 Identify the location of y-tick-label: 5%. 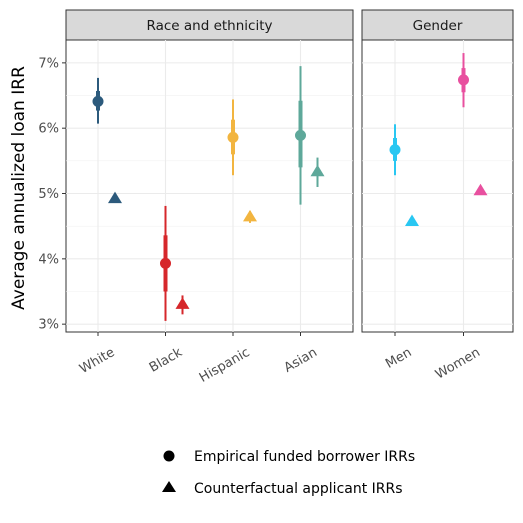
(48, 194).